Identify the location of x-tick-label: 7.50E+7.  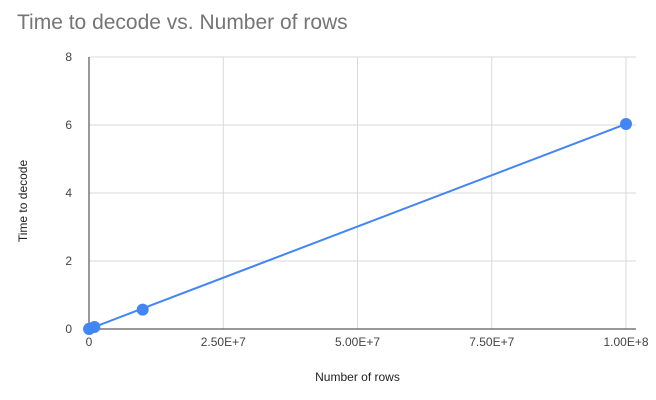
(491, 342).